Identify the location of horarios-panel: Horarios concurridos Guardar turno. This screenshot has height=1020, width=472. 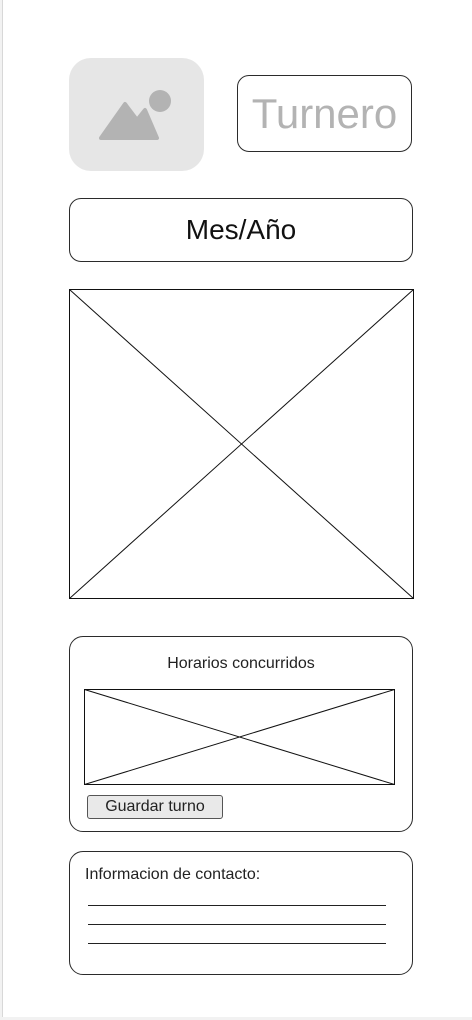
(241, 734).